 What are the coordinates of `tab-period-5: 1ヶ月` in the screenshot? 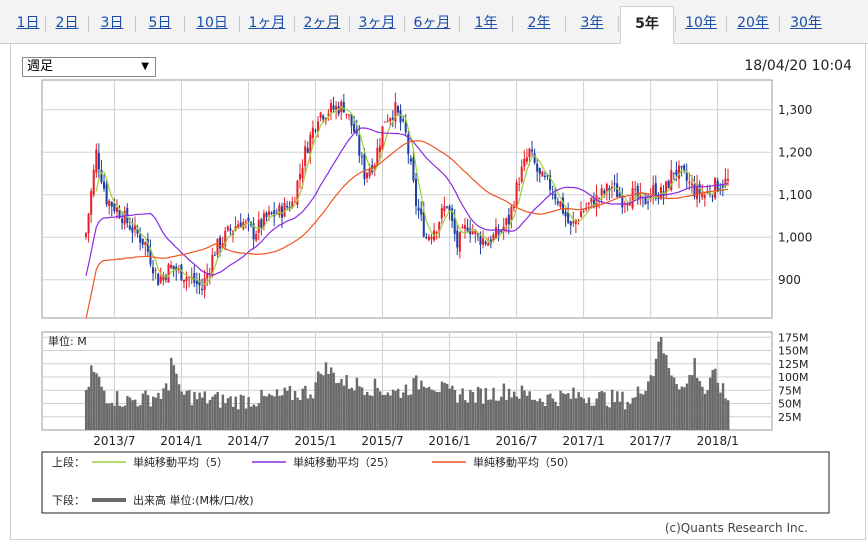 It's located at (267, 23).